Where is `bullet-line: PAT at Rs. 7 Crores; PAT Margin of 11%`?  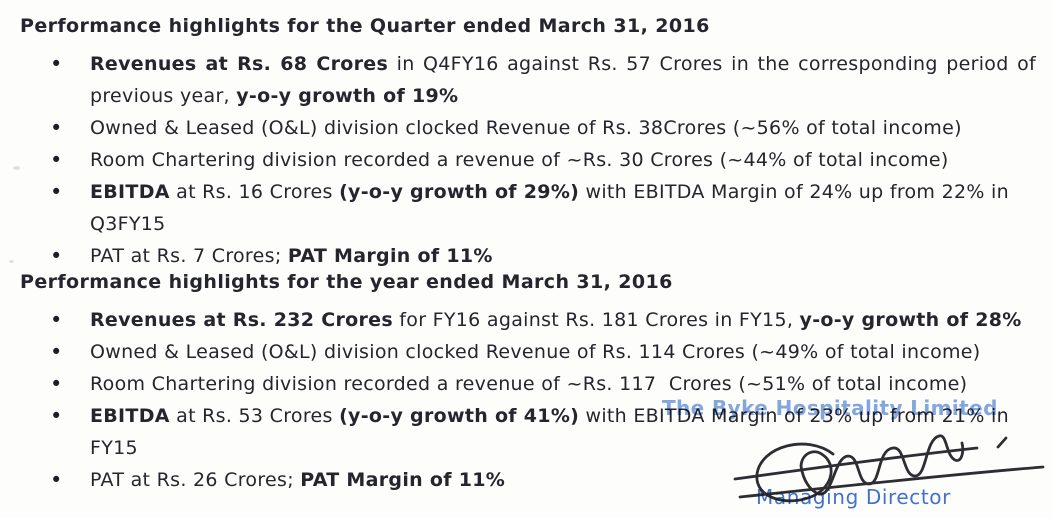 bullet-line: PAT at Rs. 7 Crores; PAT Margin of 11% is located at coordinates (563, 256).